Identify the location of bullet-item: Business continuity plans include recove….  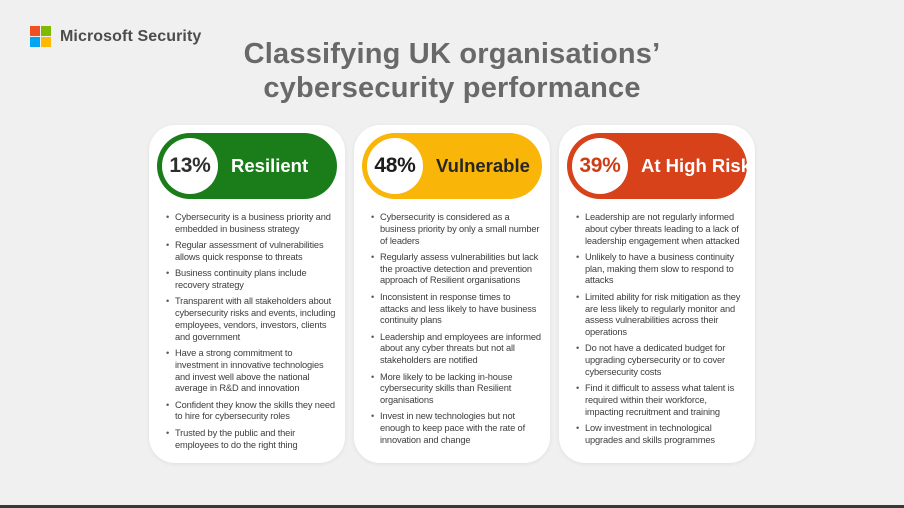
(250, 280).